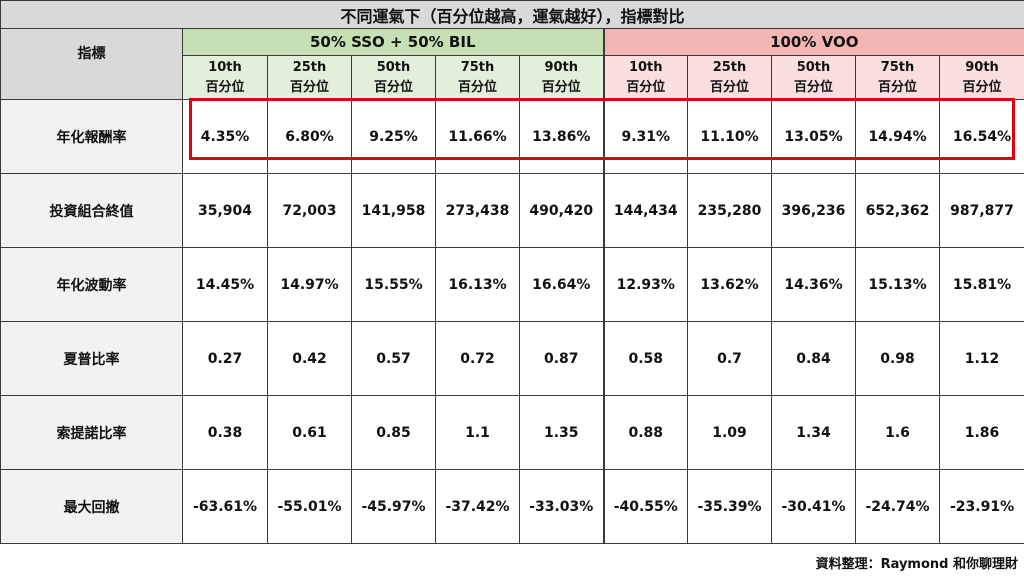 This screenshot has width=1024, height=583. Describe the element at coordinates (813, 506) in the screenshot. I see `table-cell: -30.41%` at that location.